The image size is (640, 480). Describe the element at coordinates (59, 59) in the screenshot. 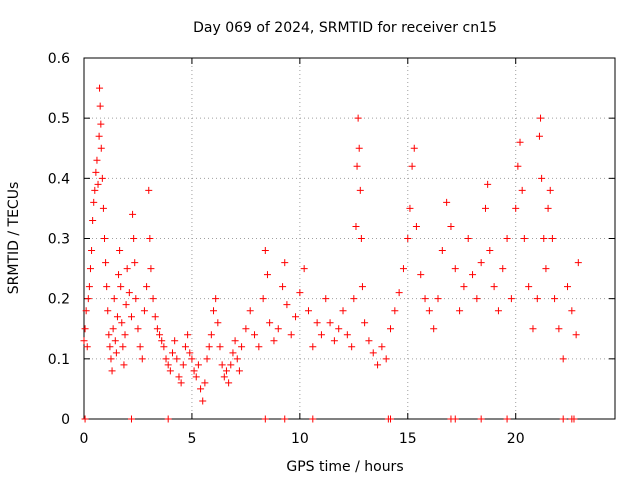

I see `y-tick-label: 0.6` at that location.